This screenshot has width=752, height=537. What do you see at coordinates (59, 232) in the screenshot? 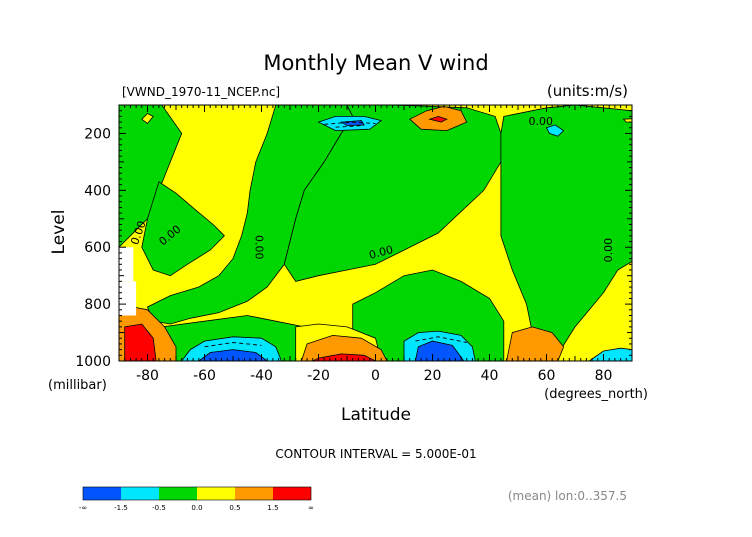
I see `y-axis-label: Level` at bounding box center [59, 232].